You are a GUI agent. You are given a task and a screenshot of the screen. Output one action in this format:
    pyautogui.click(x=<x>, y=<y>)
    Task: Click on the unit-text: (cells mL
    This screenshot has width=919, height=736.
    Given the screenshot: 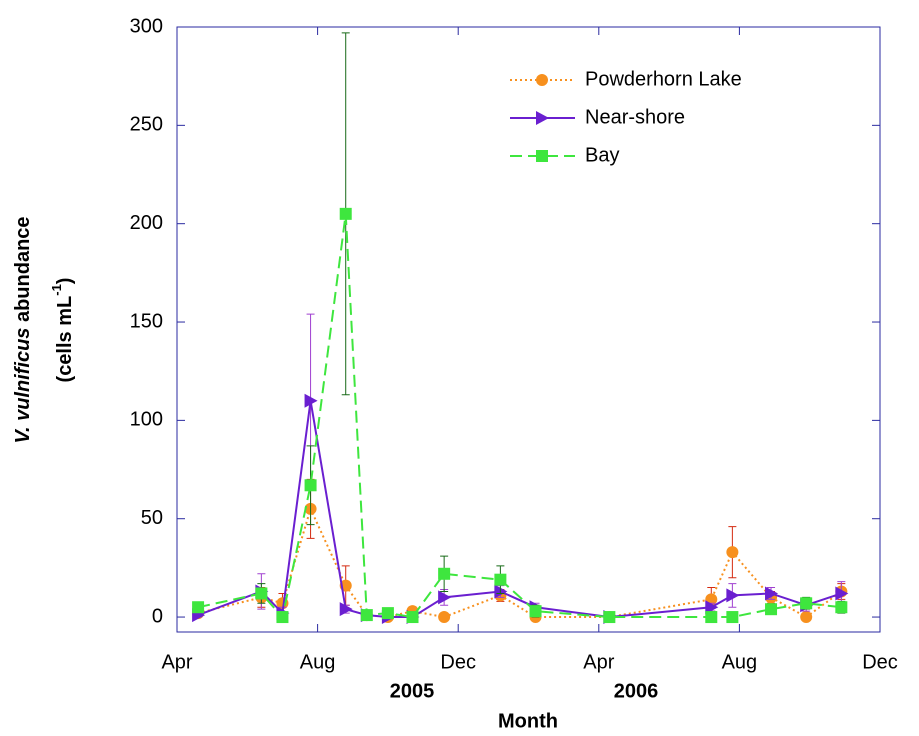 What is the action you would take?
    pyautogui.click(x=65, y=339)
    